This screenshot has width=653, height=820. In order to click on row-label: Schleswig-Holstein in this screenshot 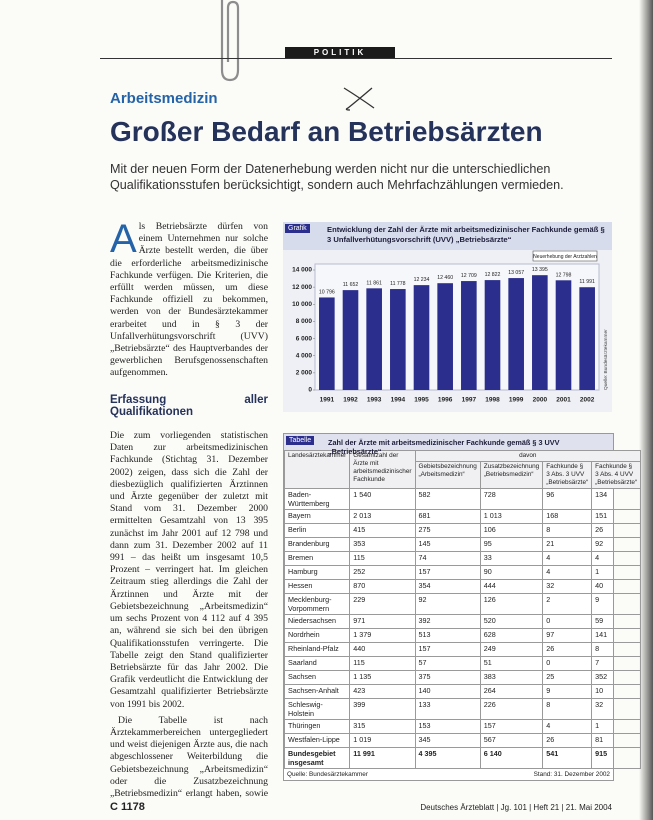, I will do `click(317, 709)`.